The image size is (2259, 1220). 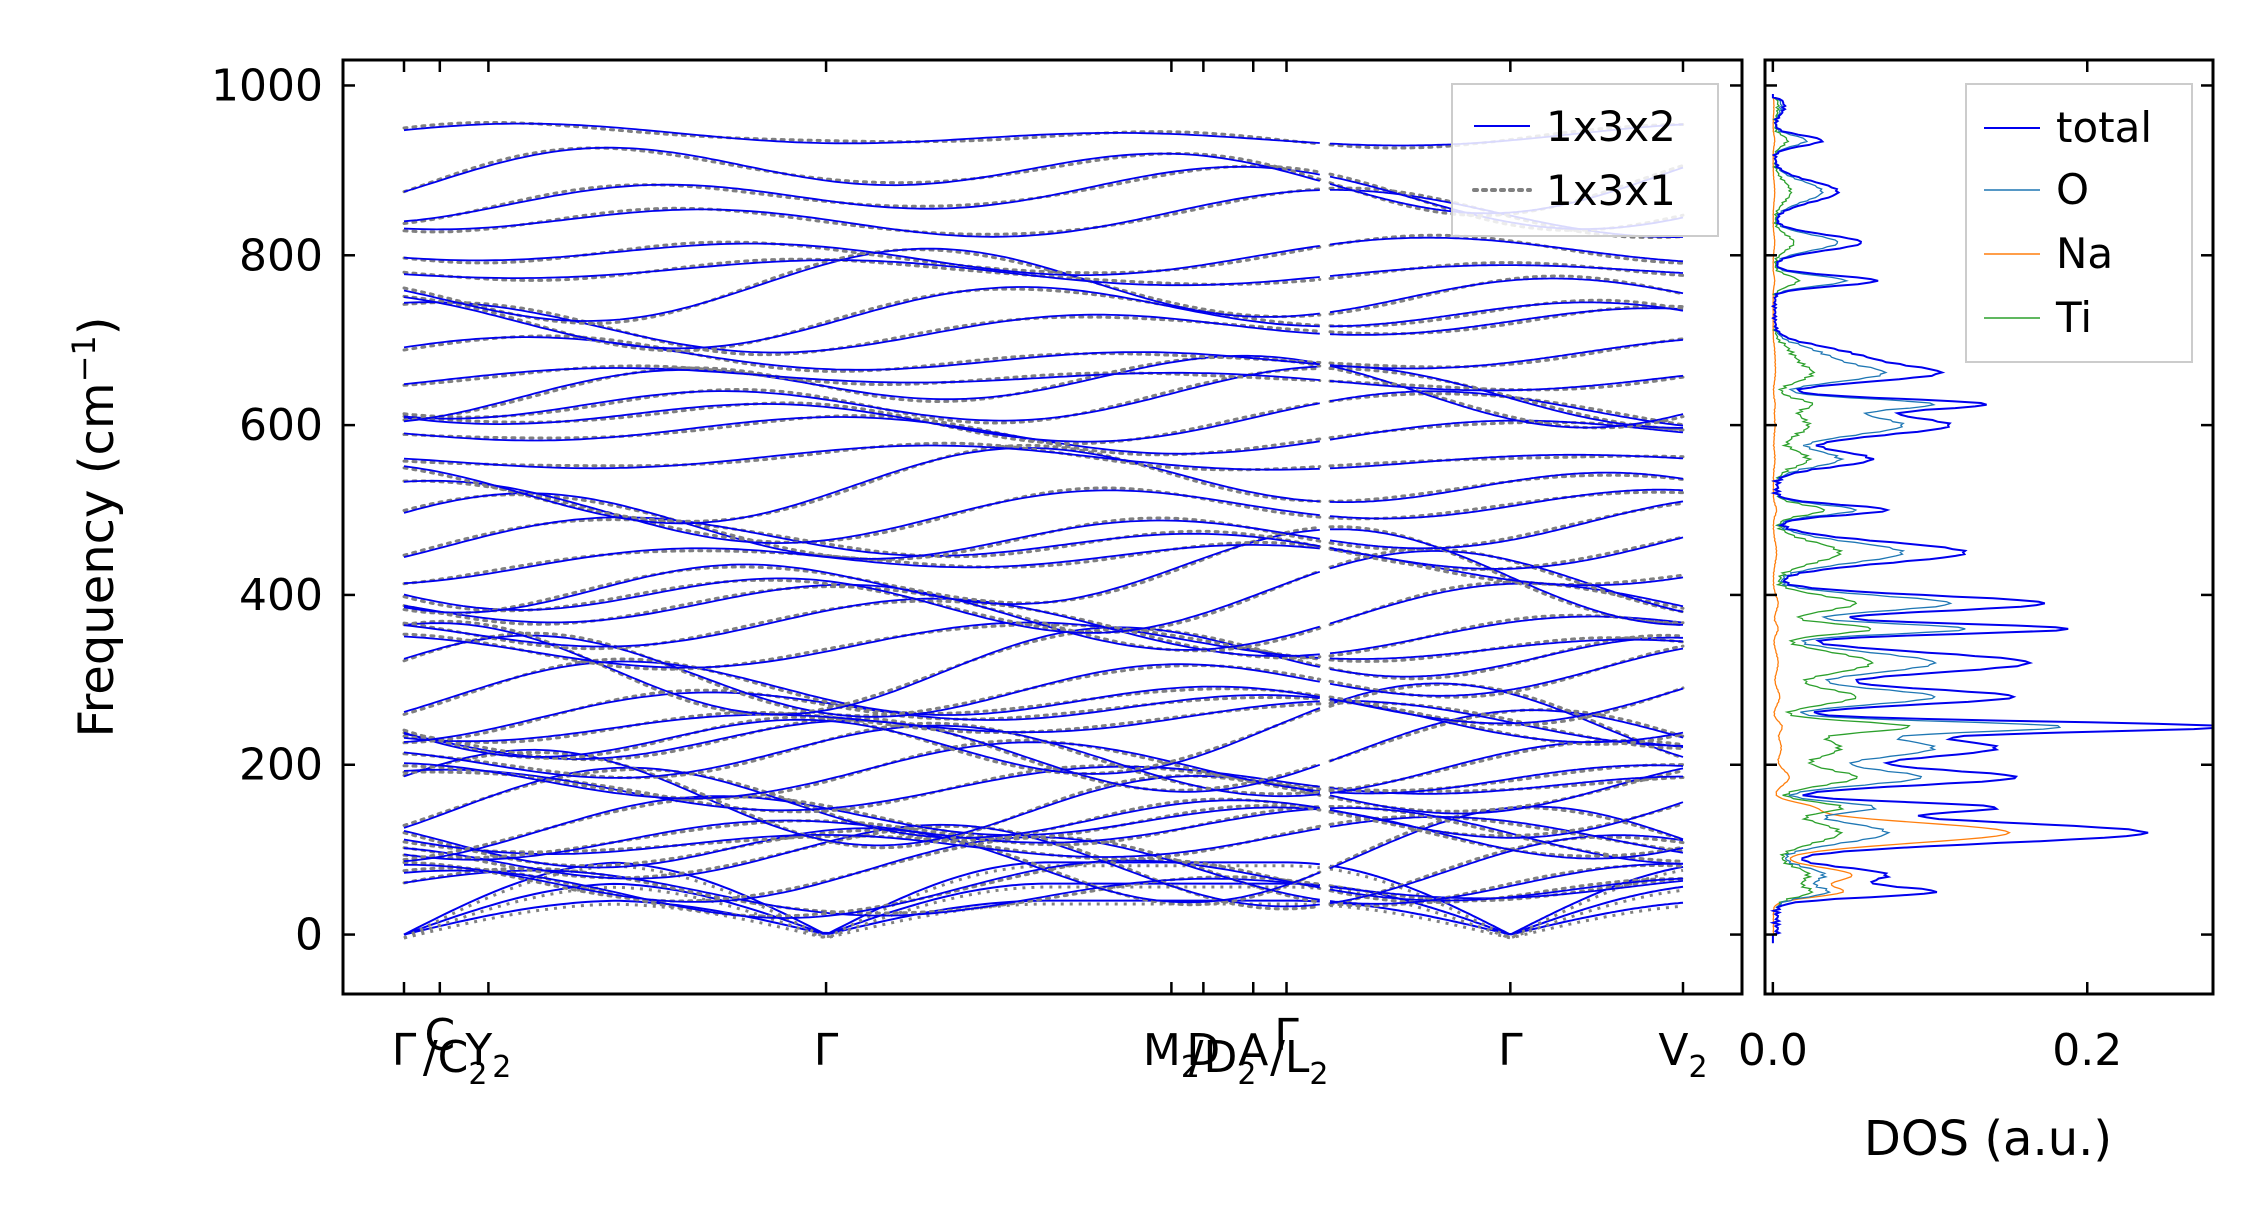 What do you see at coordinates (1223, 1062) in the screenshot?
I see `band-xtick-label: /D2` at bounding box center [1223, 1062].